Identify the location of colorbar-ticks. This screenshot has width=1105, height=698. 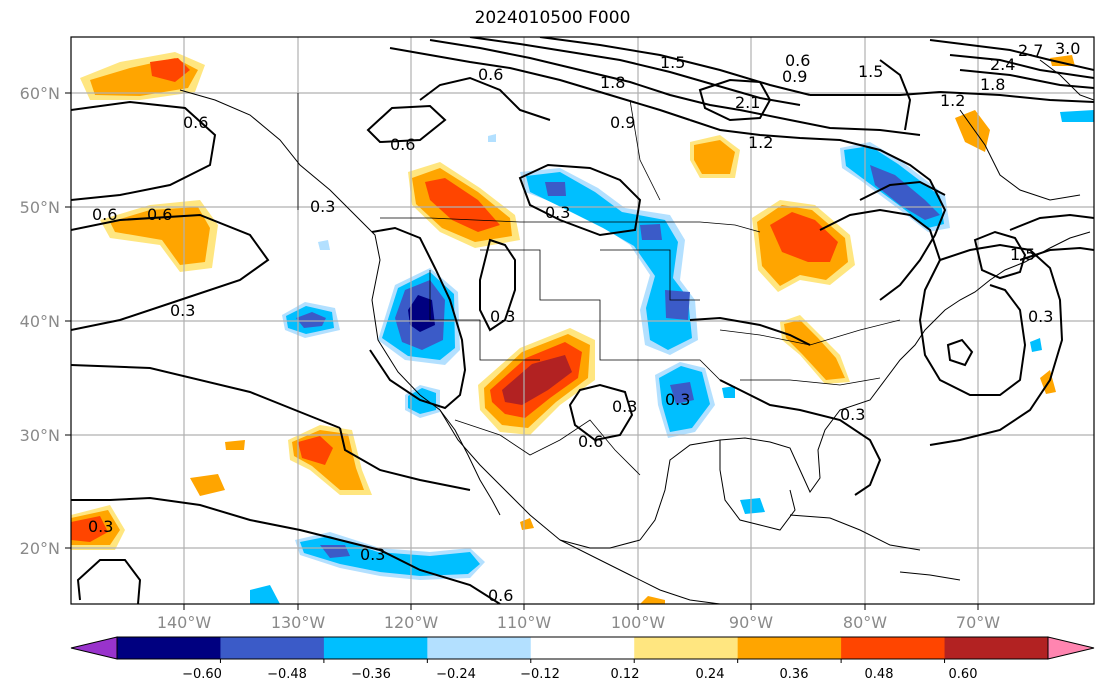
(582, 661).